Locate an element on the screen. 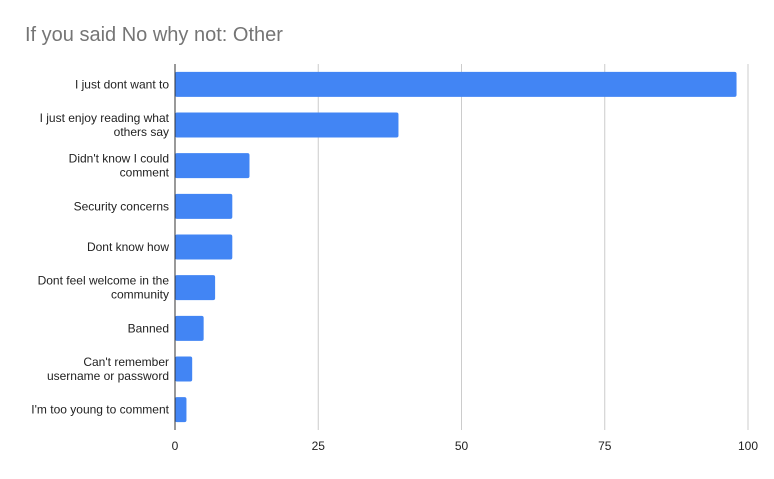  category-label-8: Can't remember username or password is located at coordinates (108, 369).